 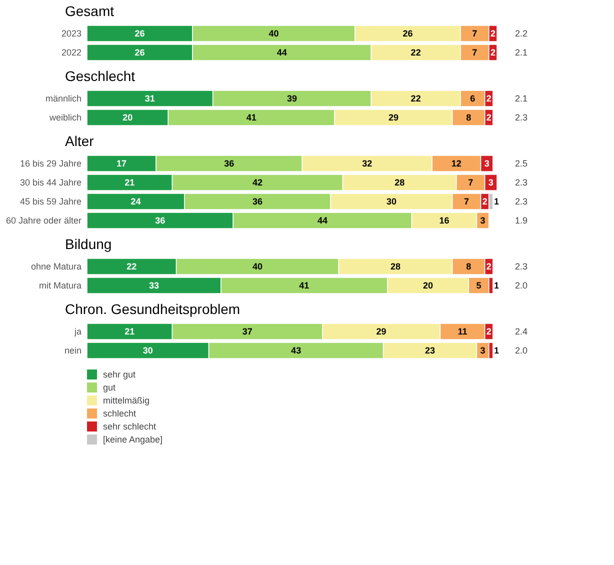 What do you see at coordinates (521, 163) in the screenshot?
I see `text: 2.5` at bounding box center [521, 163].